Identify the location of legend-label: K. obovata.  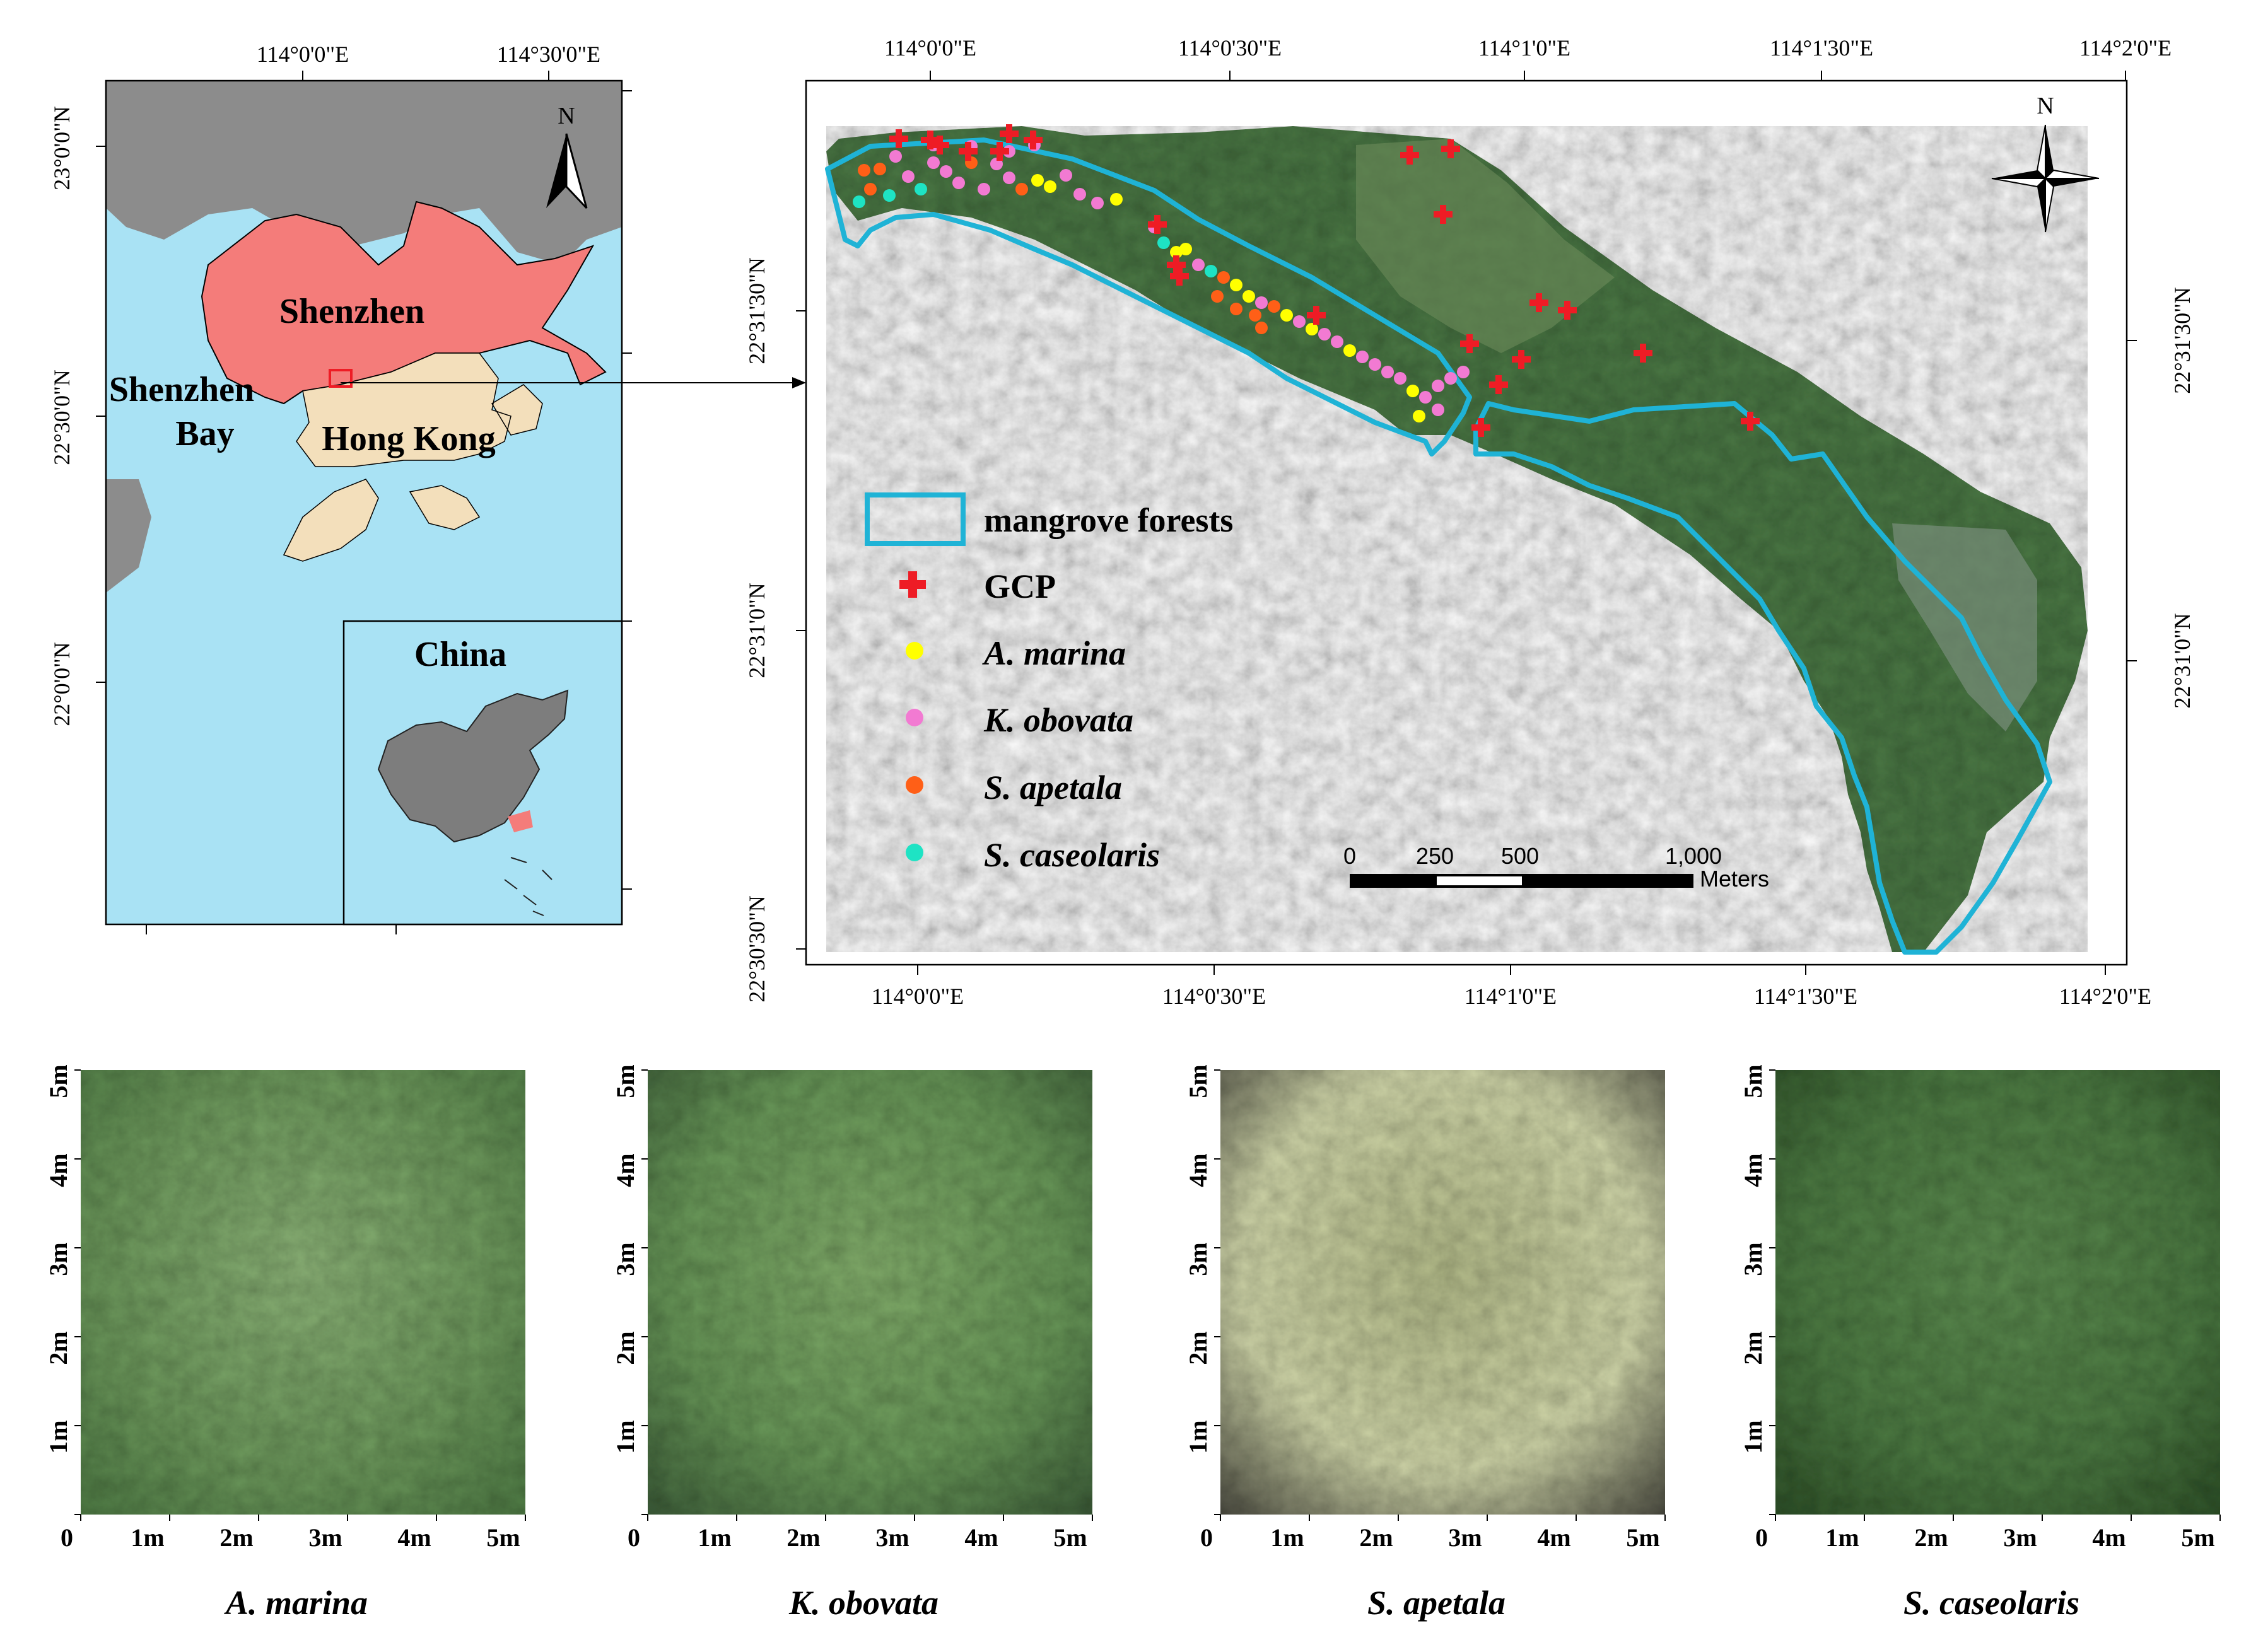
(1058, 720).